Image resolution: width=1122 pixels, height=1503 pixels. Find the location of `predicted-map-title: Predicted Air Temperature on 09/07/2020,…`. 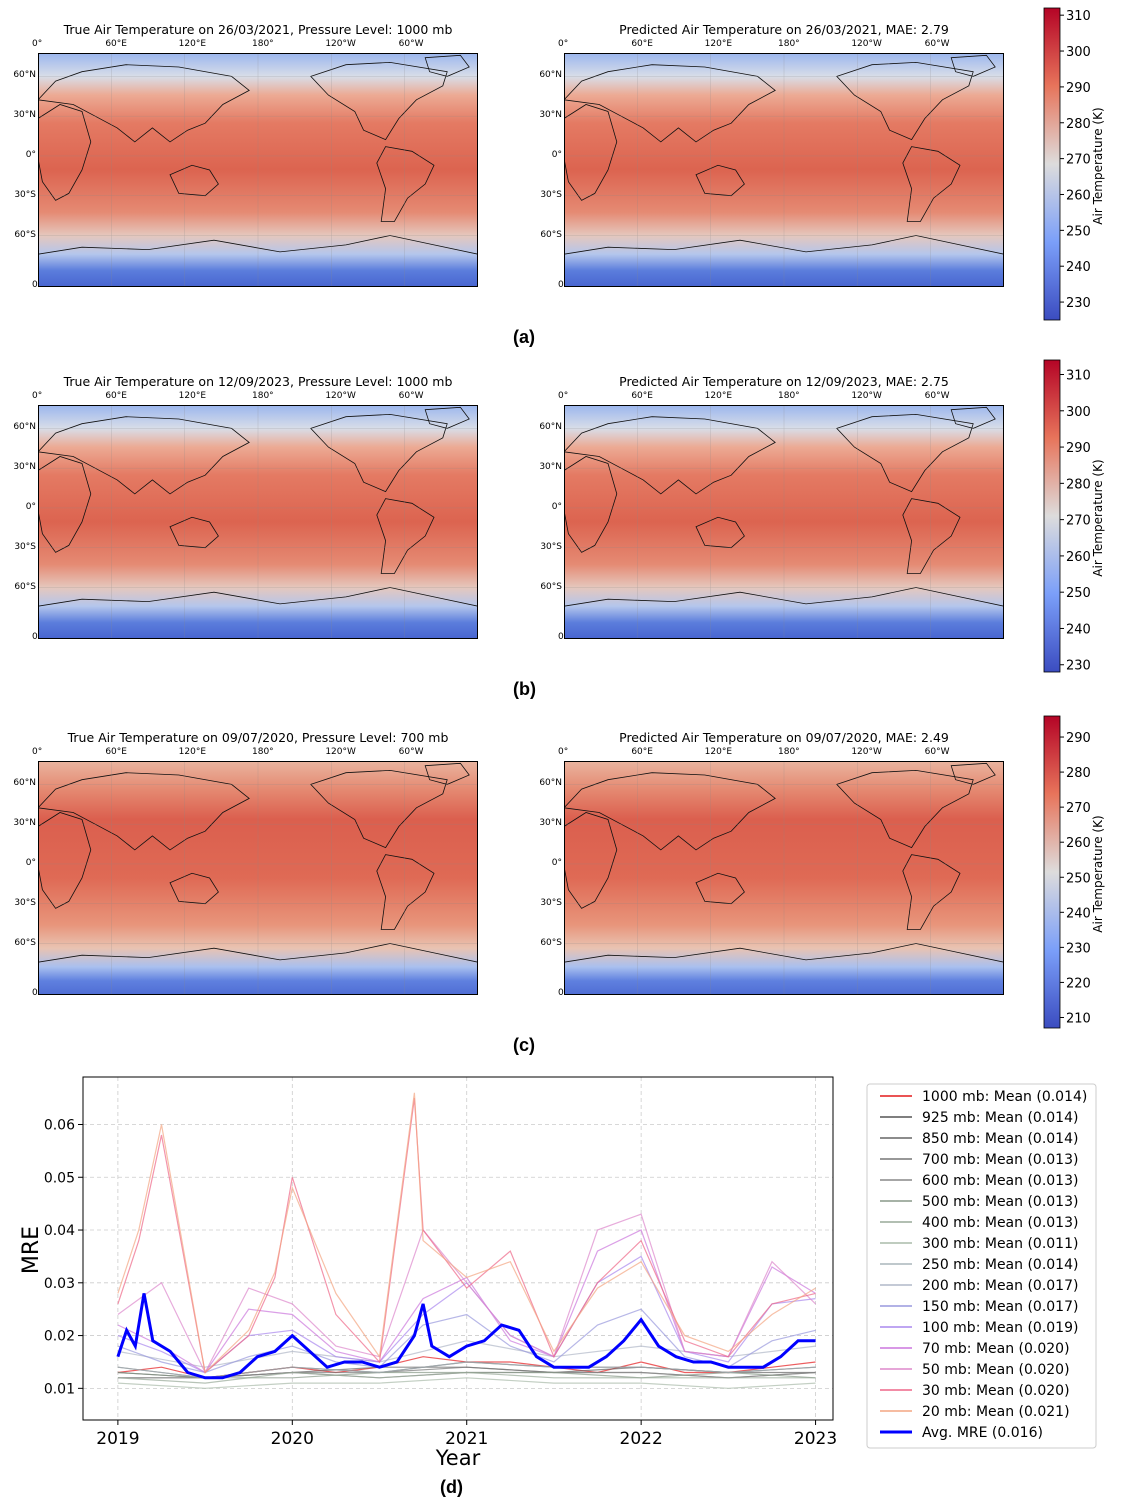

predicted-map-title: Predicted Air Temperature on 09/07/2020,… is located at coordinates (784, 737).